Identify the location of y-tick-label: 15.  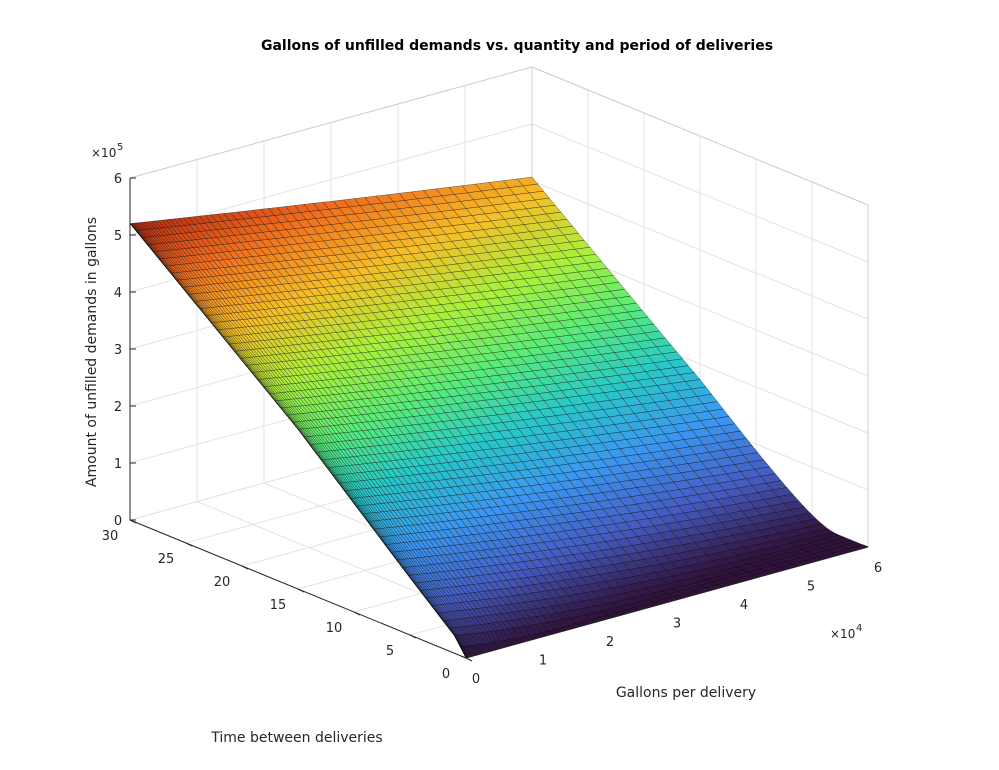
(278, 605).